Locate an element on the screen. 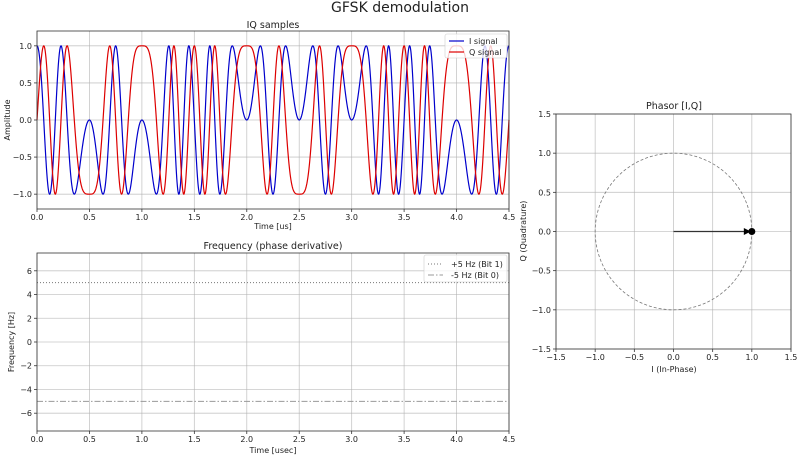  legend-label: I signal is located at coordinates (483, 41).